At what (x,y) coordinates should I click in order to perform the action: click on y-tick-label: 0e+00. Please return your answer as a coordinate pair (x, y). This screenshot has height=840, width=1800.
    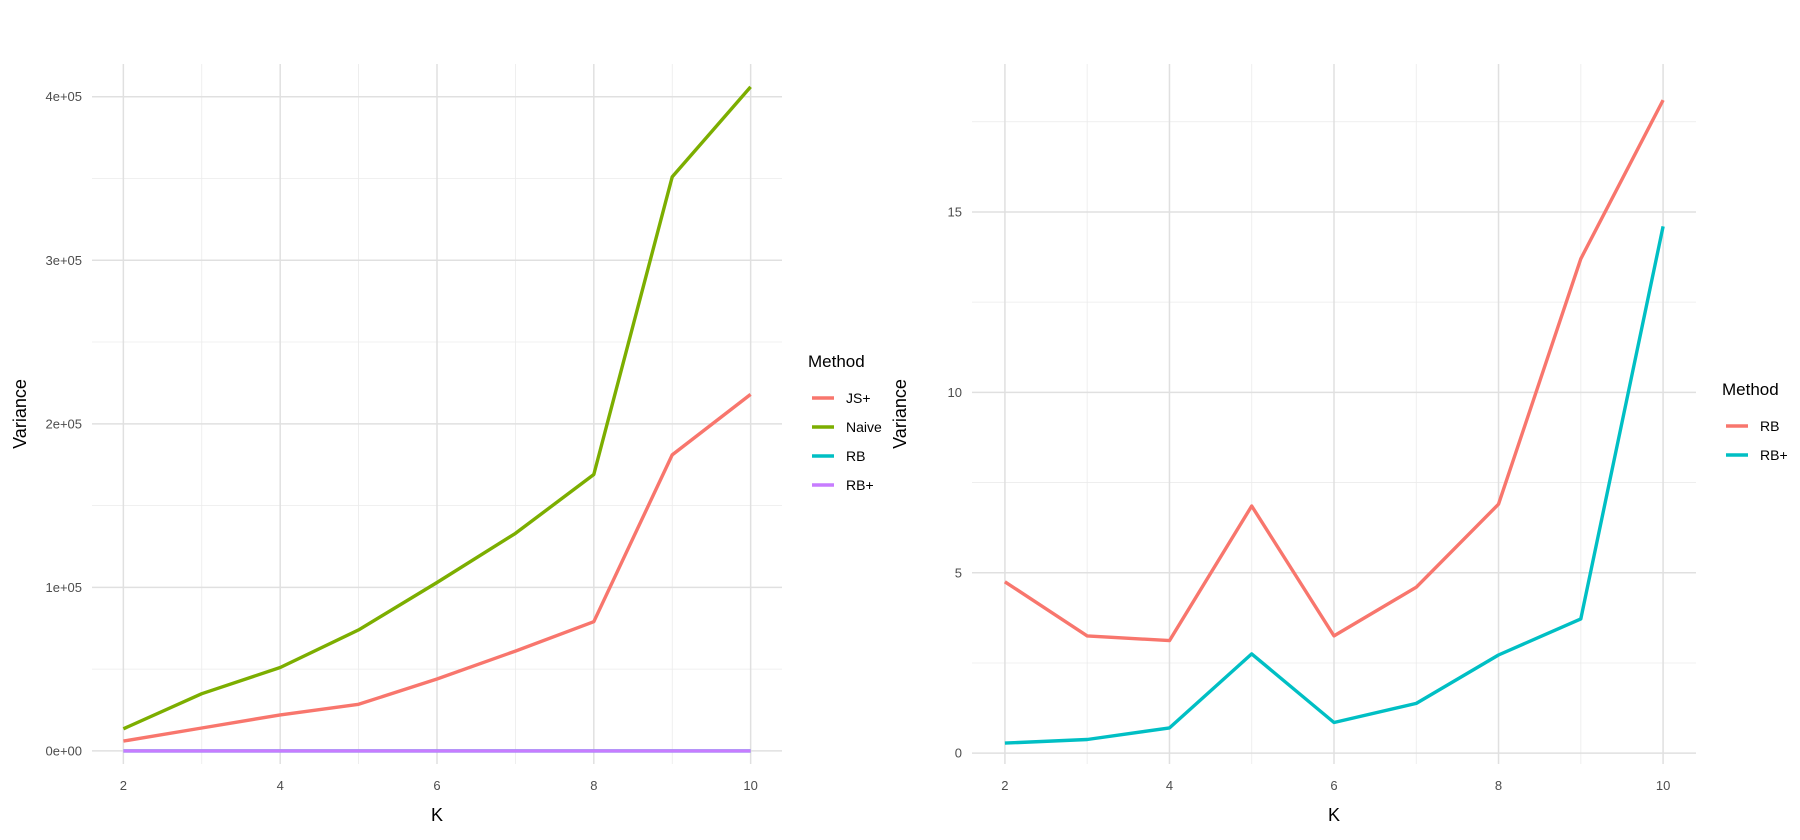
    Looking at the image, I should click on (63, 750).